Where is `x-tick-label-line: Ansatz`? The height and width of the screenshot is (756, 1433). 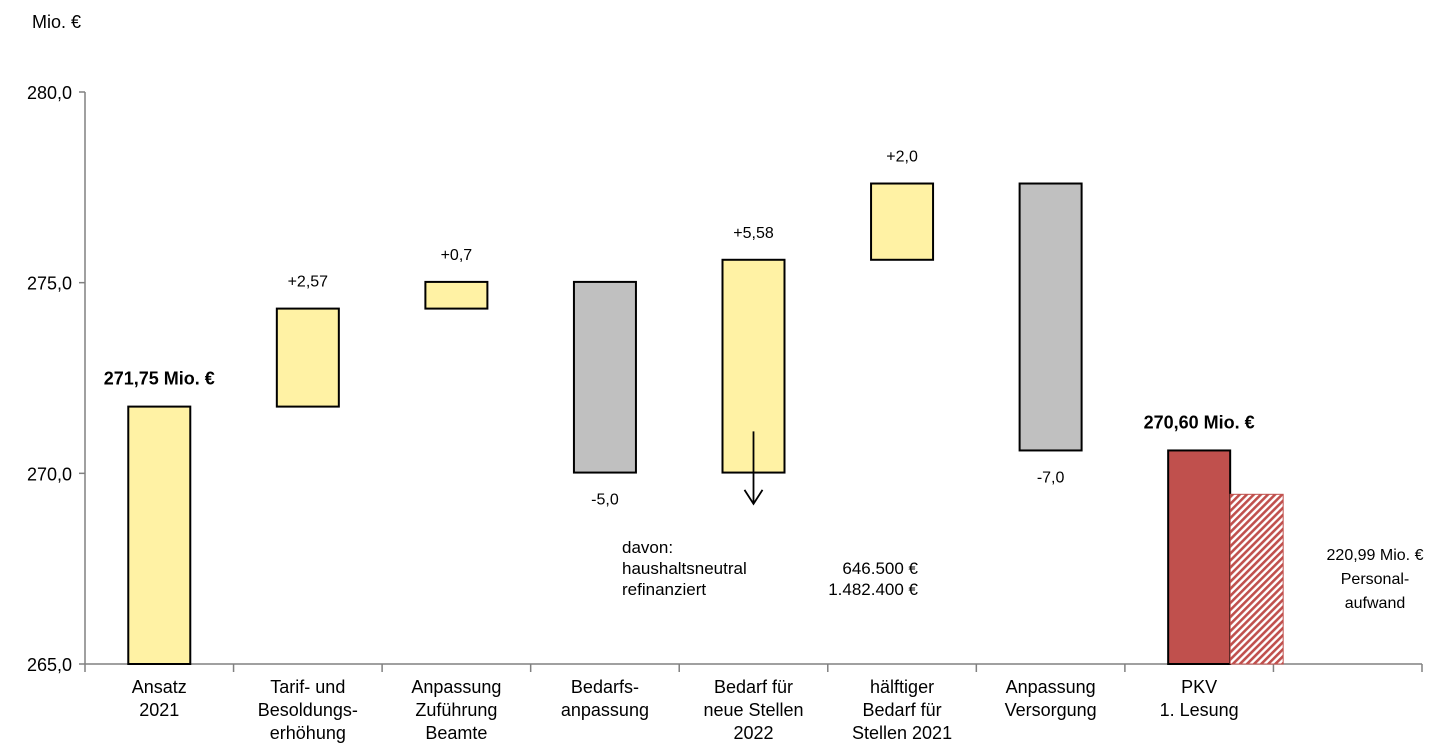 x-tick-label-line: Ansatz is located at coordinates (159, 687).